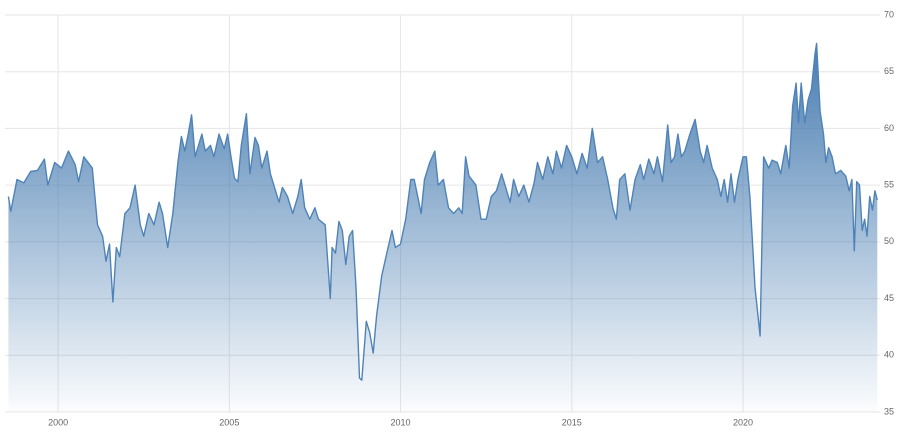  Describe the element at coordinates (743, 422) in the screenshot. I see `x-tick-label: 2020` at that location.